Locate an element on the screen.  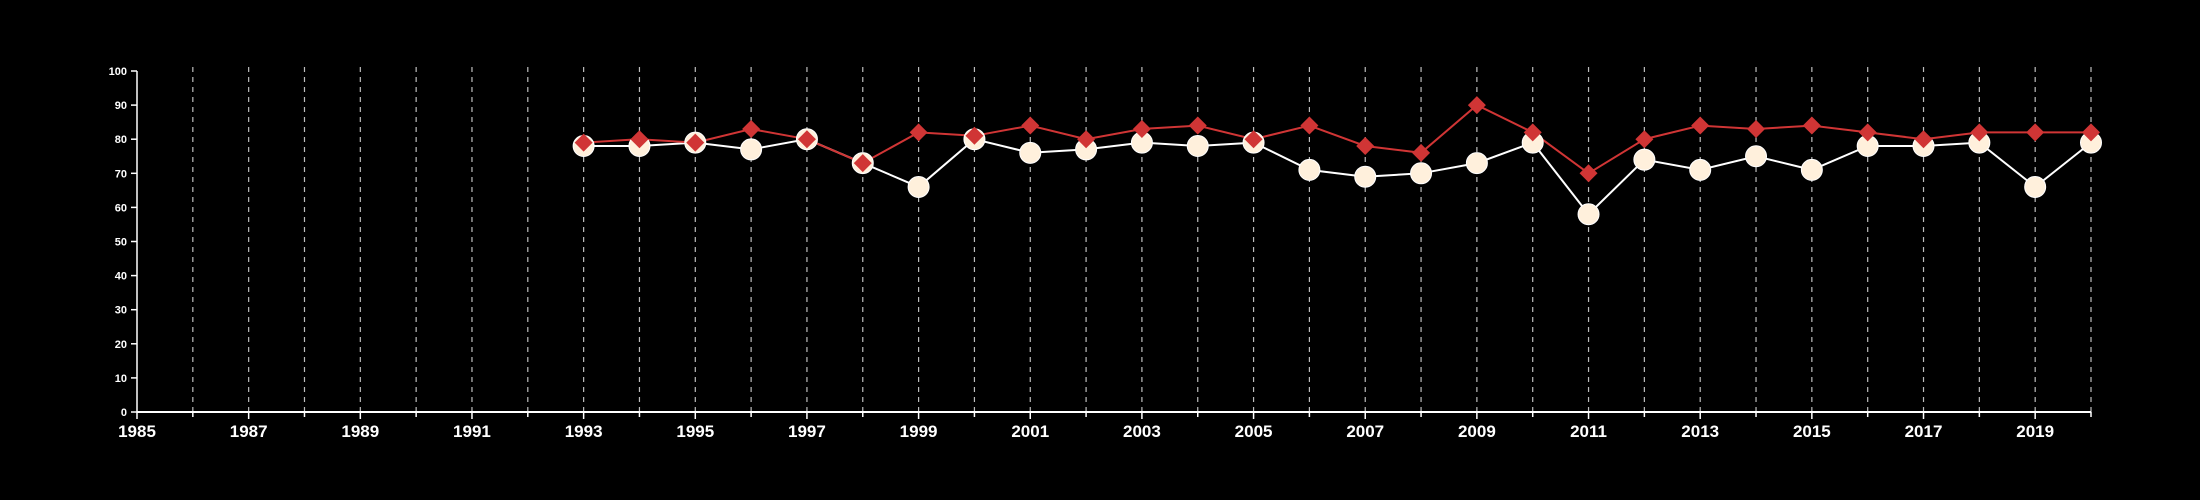
x-tick-label: 1989 is located at coordinates (360, 431).